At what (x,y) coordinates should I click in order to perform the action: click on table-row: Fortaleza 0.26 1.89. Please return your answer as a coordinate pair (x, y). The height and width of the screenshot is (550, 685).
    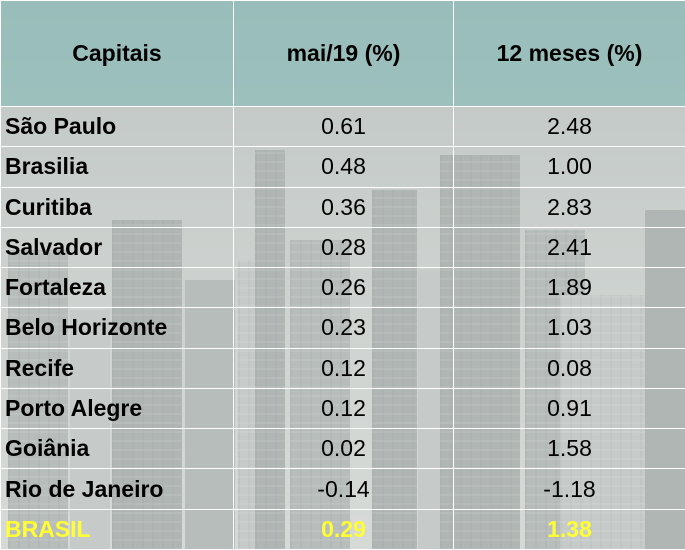
    Looking at the image, I should click on (342, 288).